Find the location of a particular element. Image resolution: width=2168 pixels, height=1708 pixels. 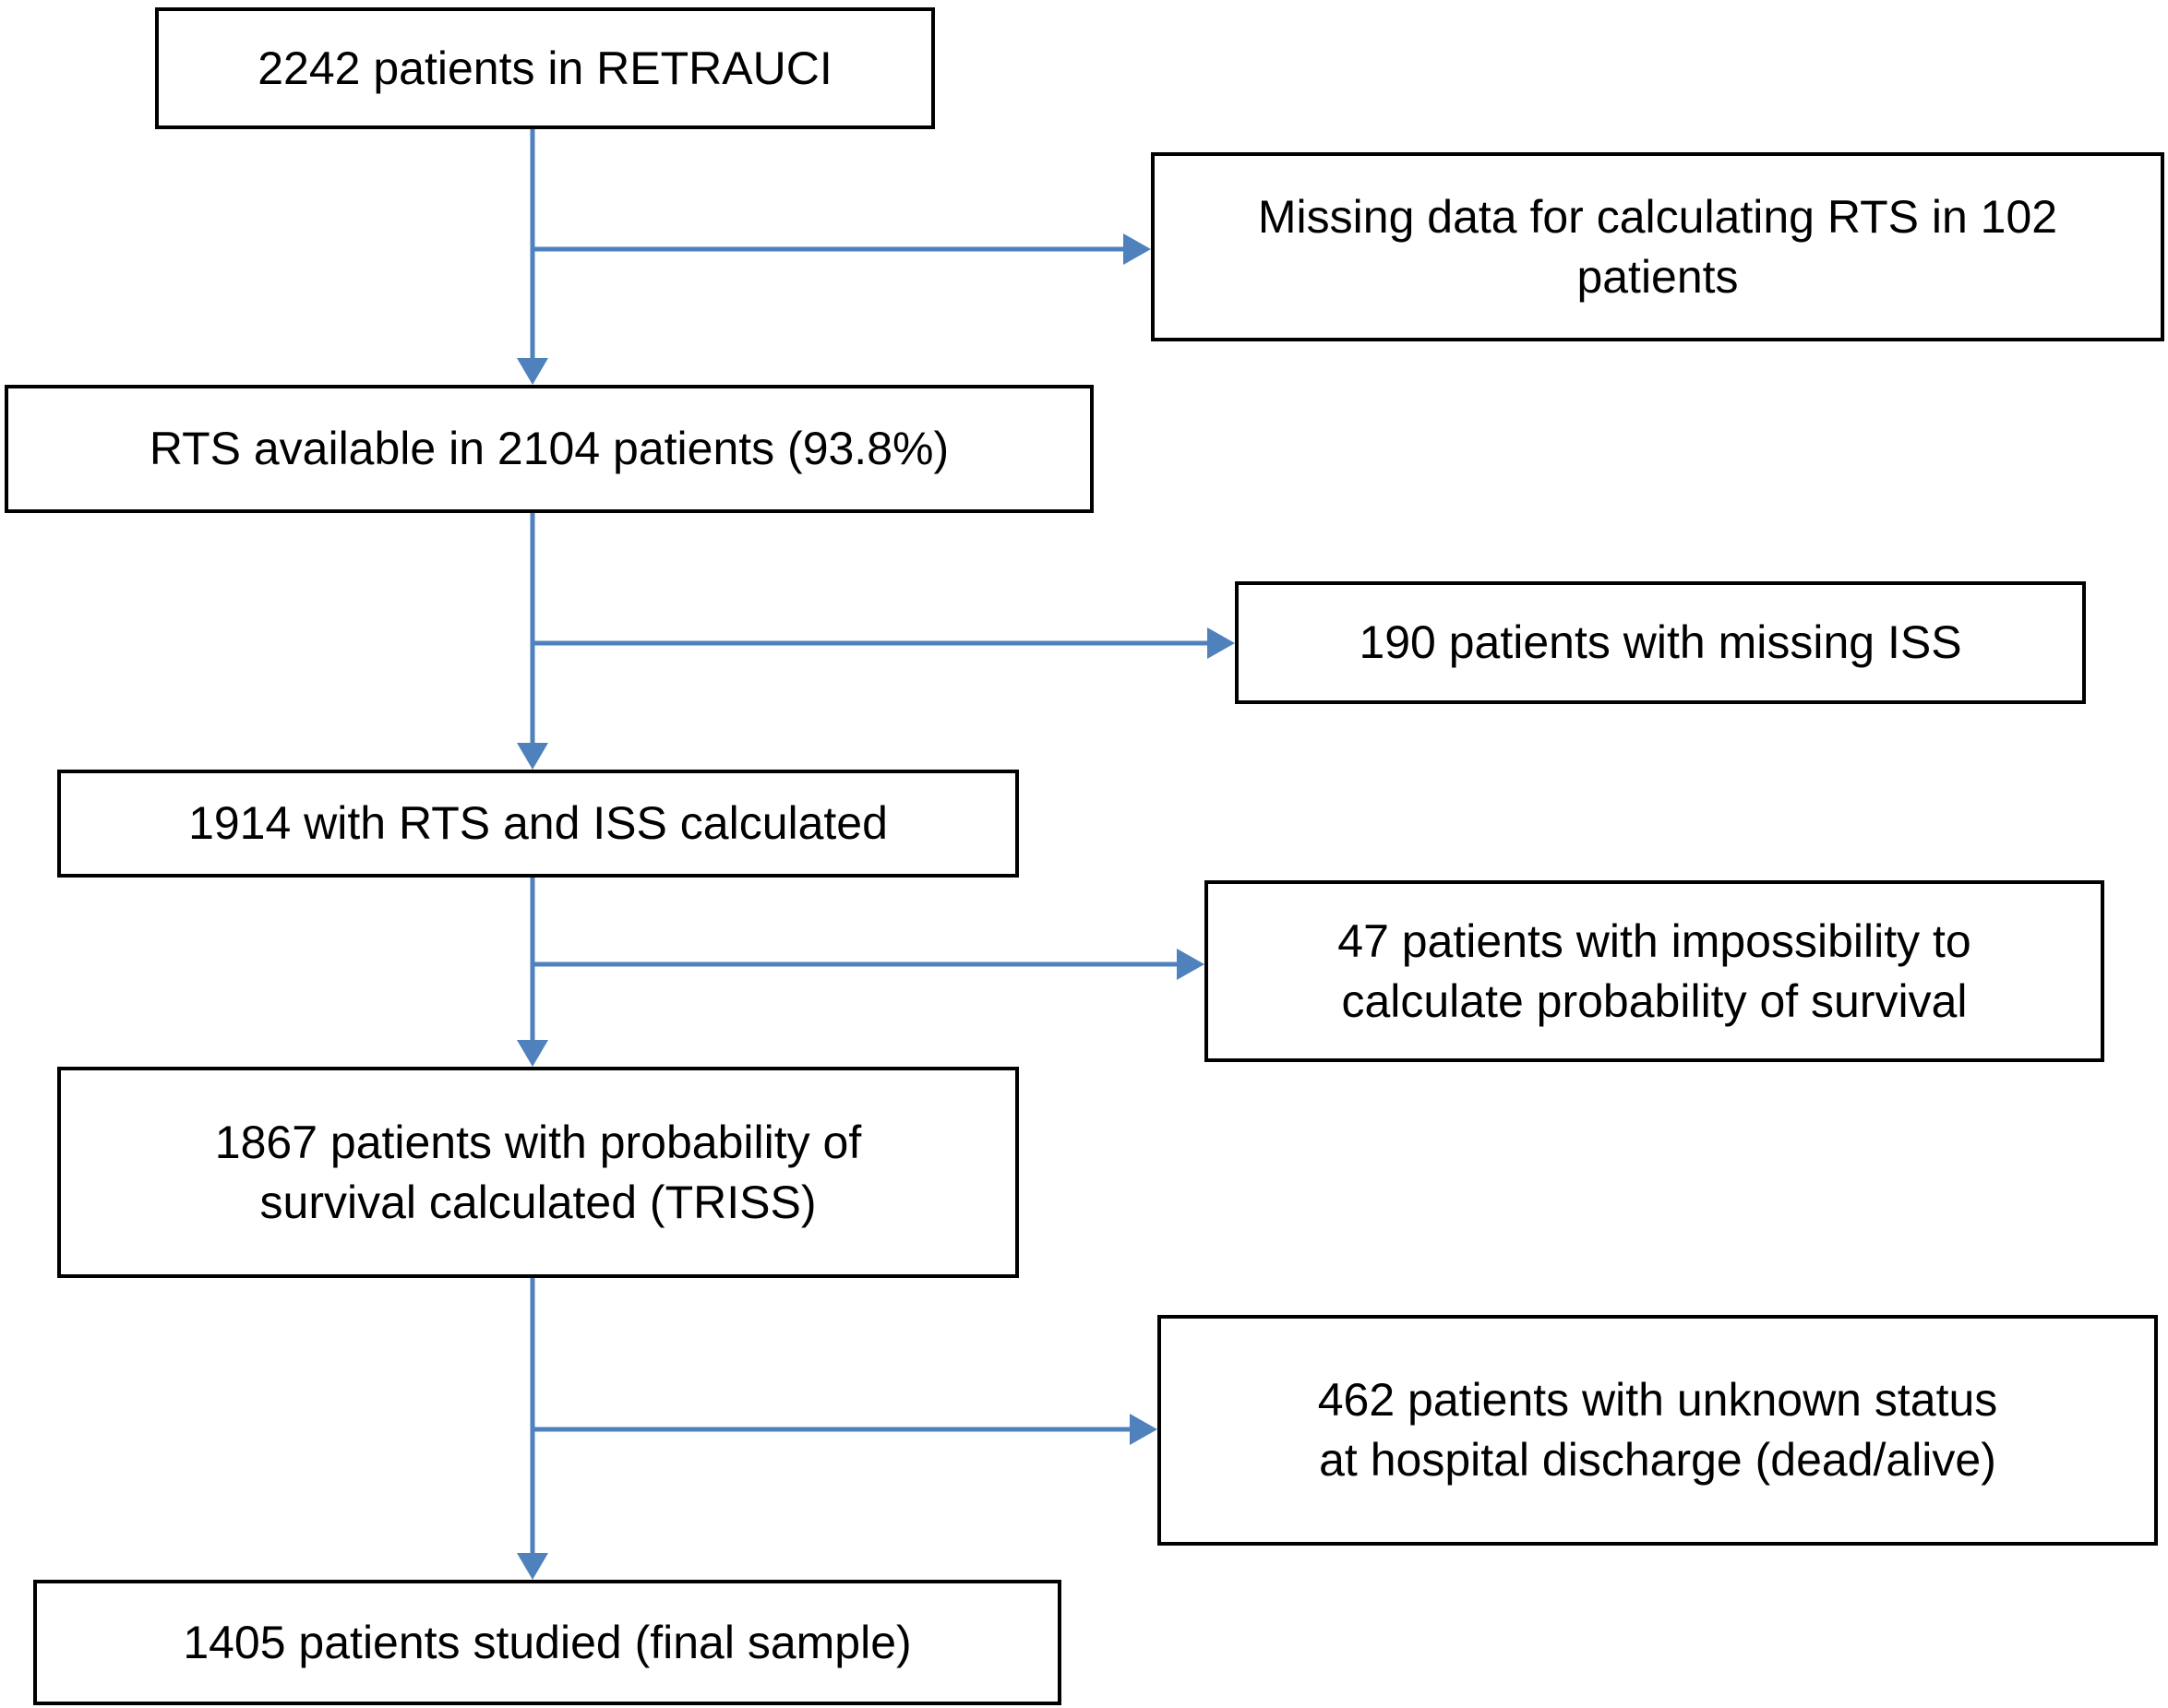

exclusion-box-unknown-status-line1: 462 patients with unknown status is located at coordinates (1657, 1400).